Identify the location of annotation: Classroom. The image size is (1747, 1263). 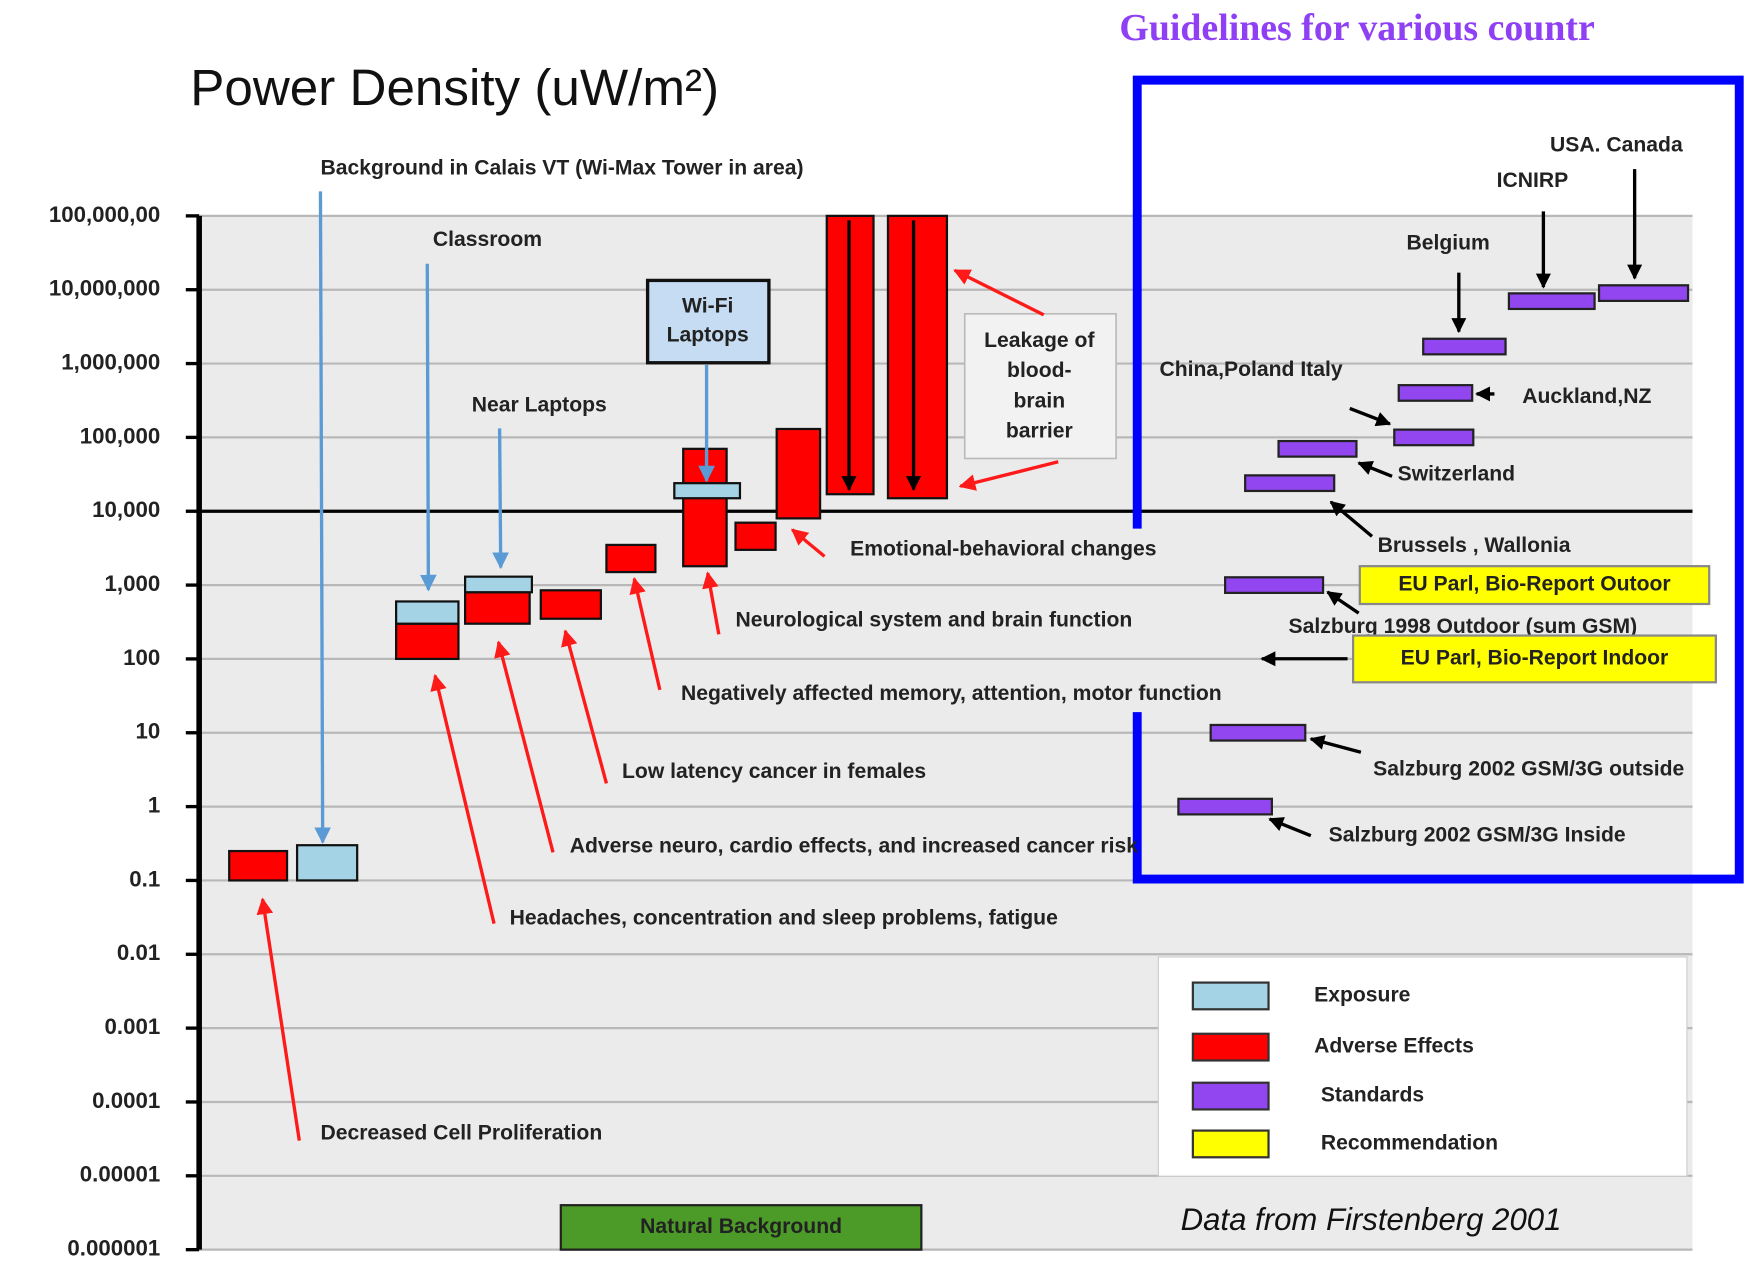
(487, 239).